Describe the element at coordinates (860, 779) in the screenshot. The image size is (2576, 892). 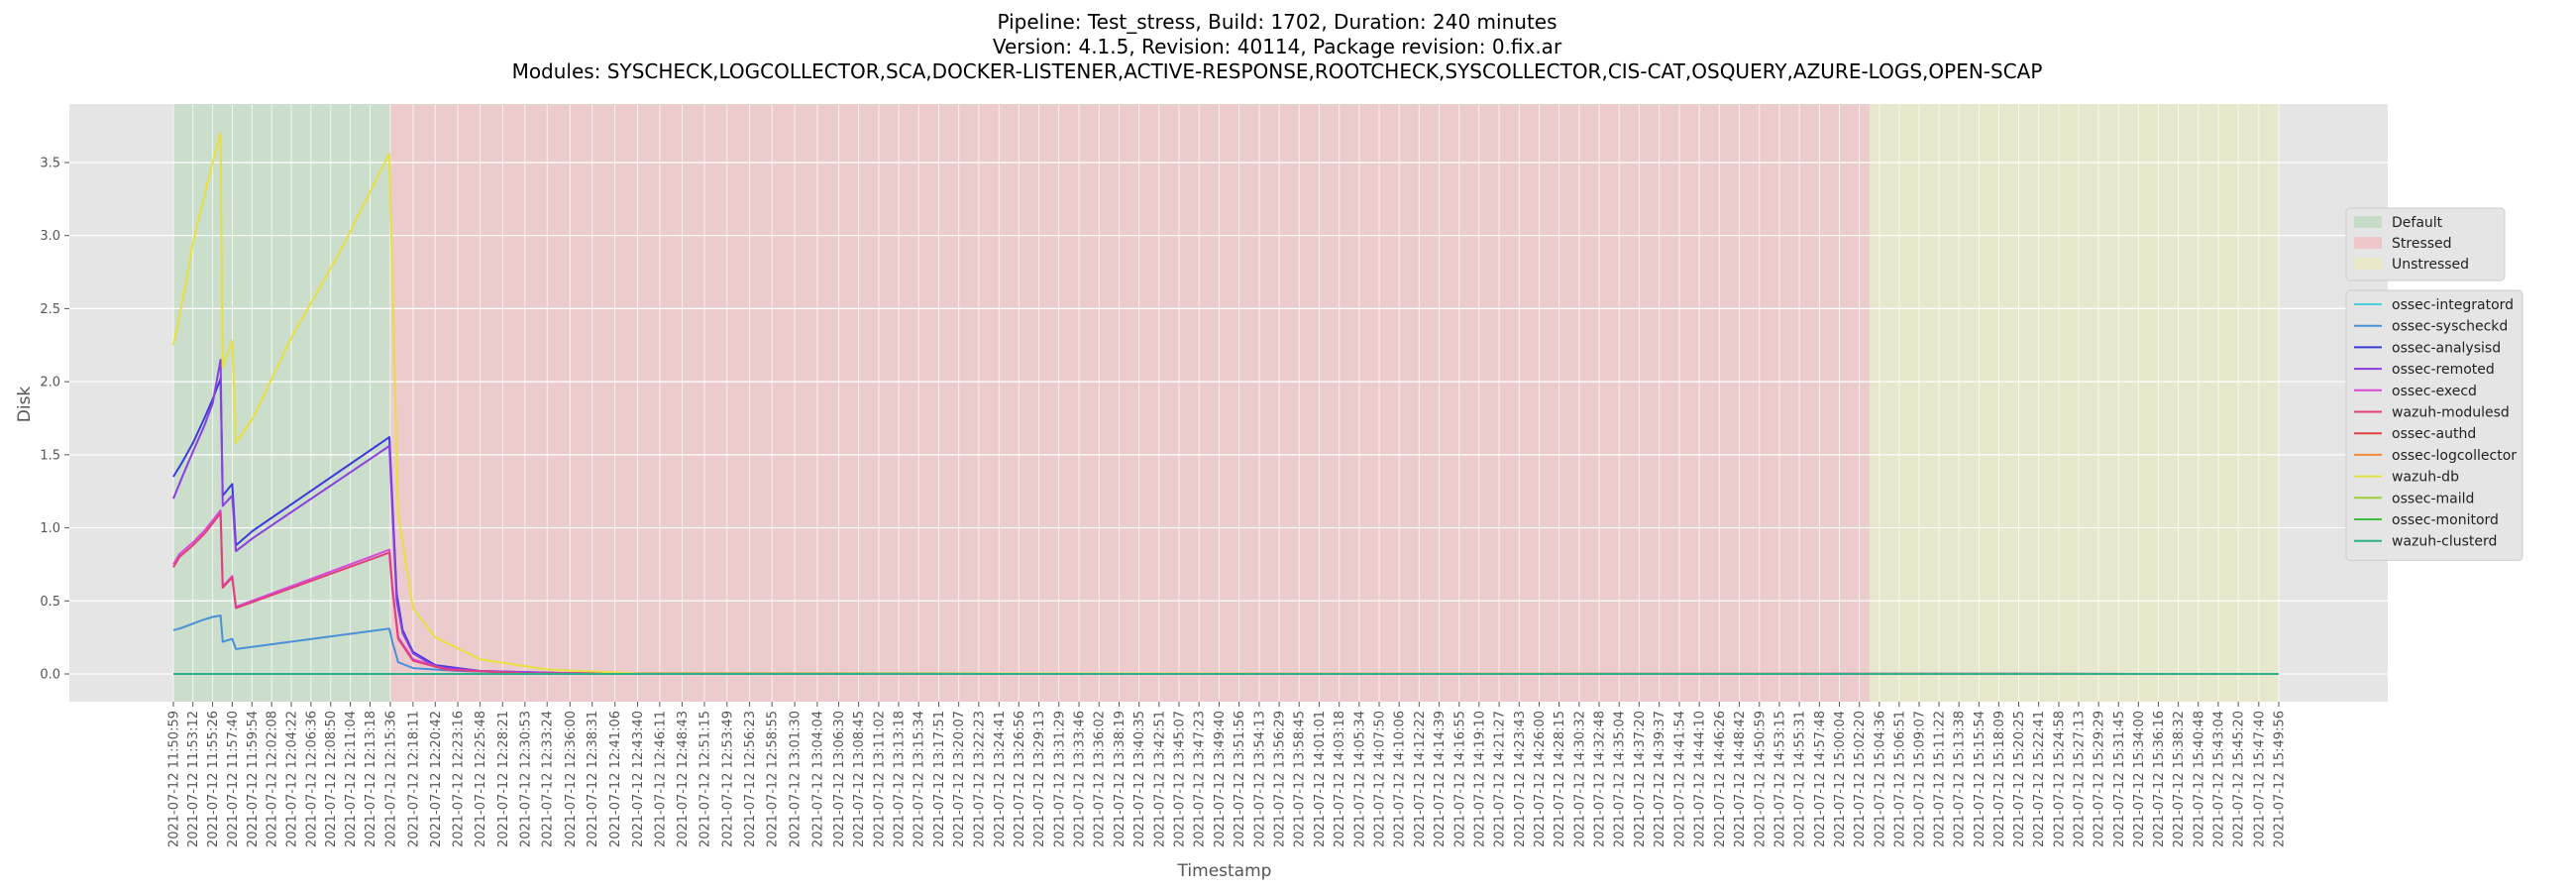
I see `x-tick-label: 2021-07-12 13:08:45` at that location.